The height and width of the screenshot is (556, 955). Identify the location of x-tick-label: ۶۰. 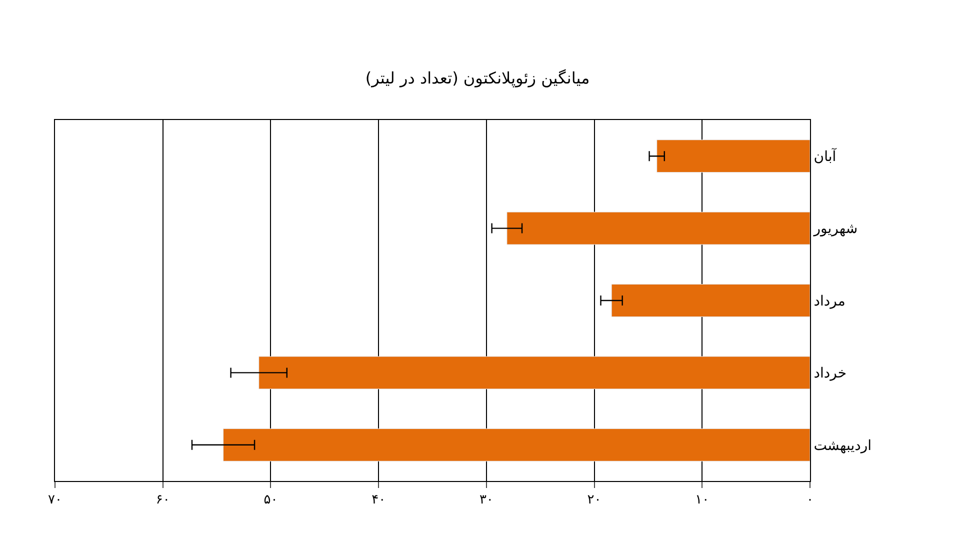
(163, 500).